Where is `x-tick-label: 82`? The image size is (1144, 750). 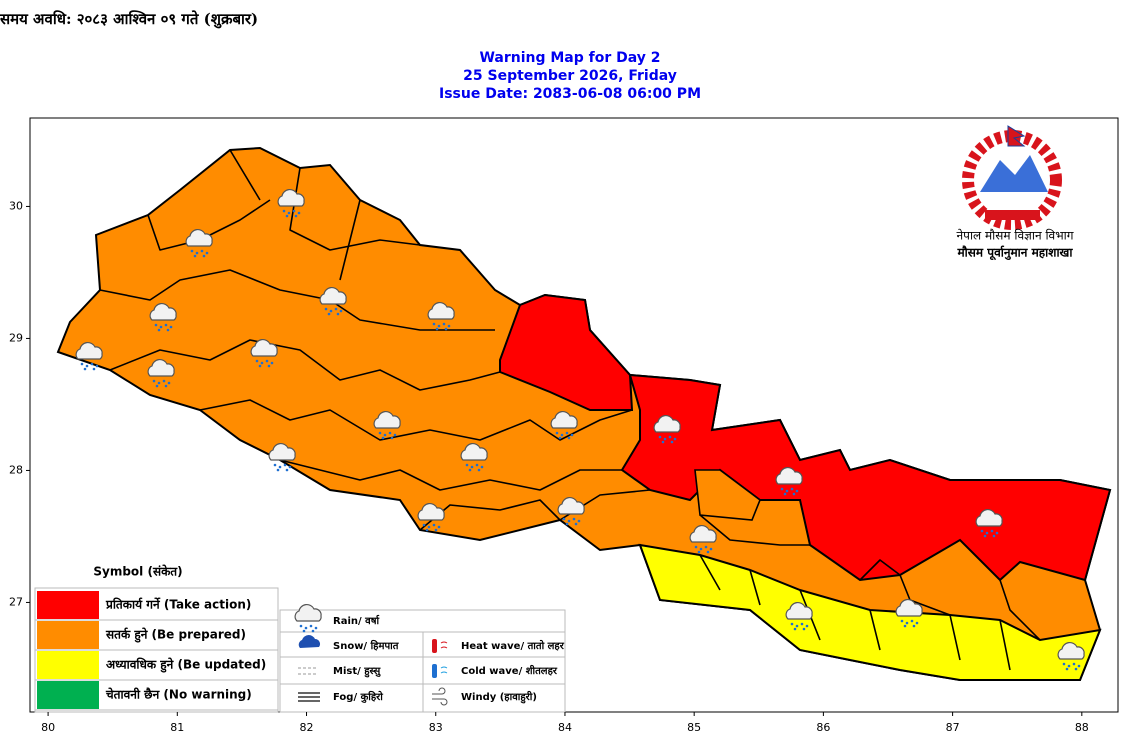 x-tick-label: 82 is located at coordinates (307, 727).